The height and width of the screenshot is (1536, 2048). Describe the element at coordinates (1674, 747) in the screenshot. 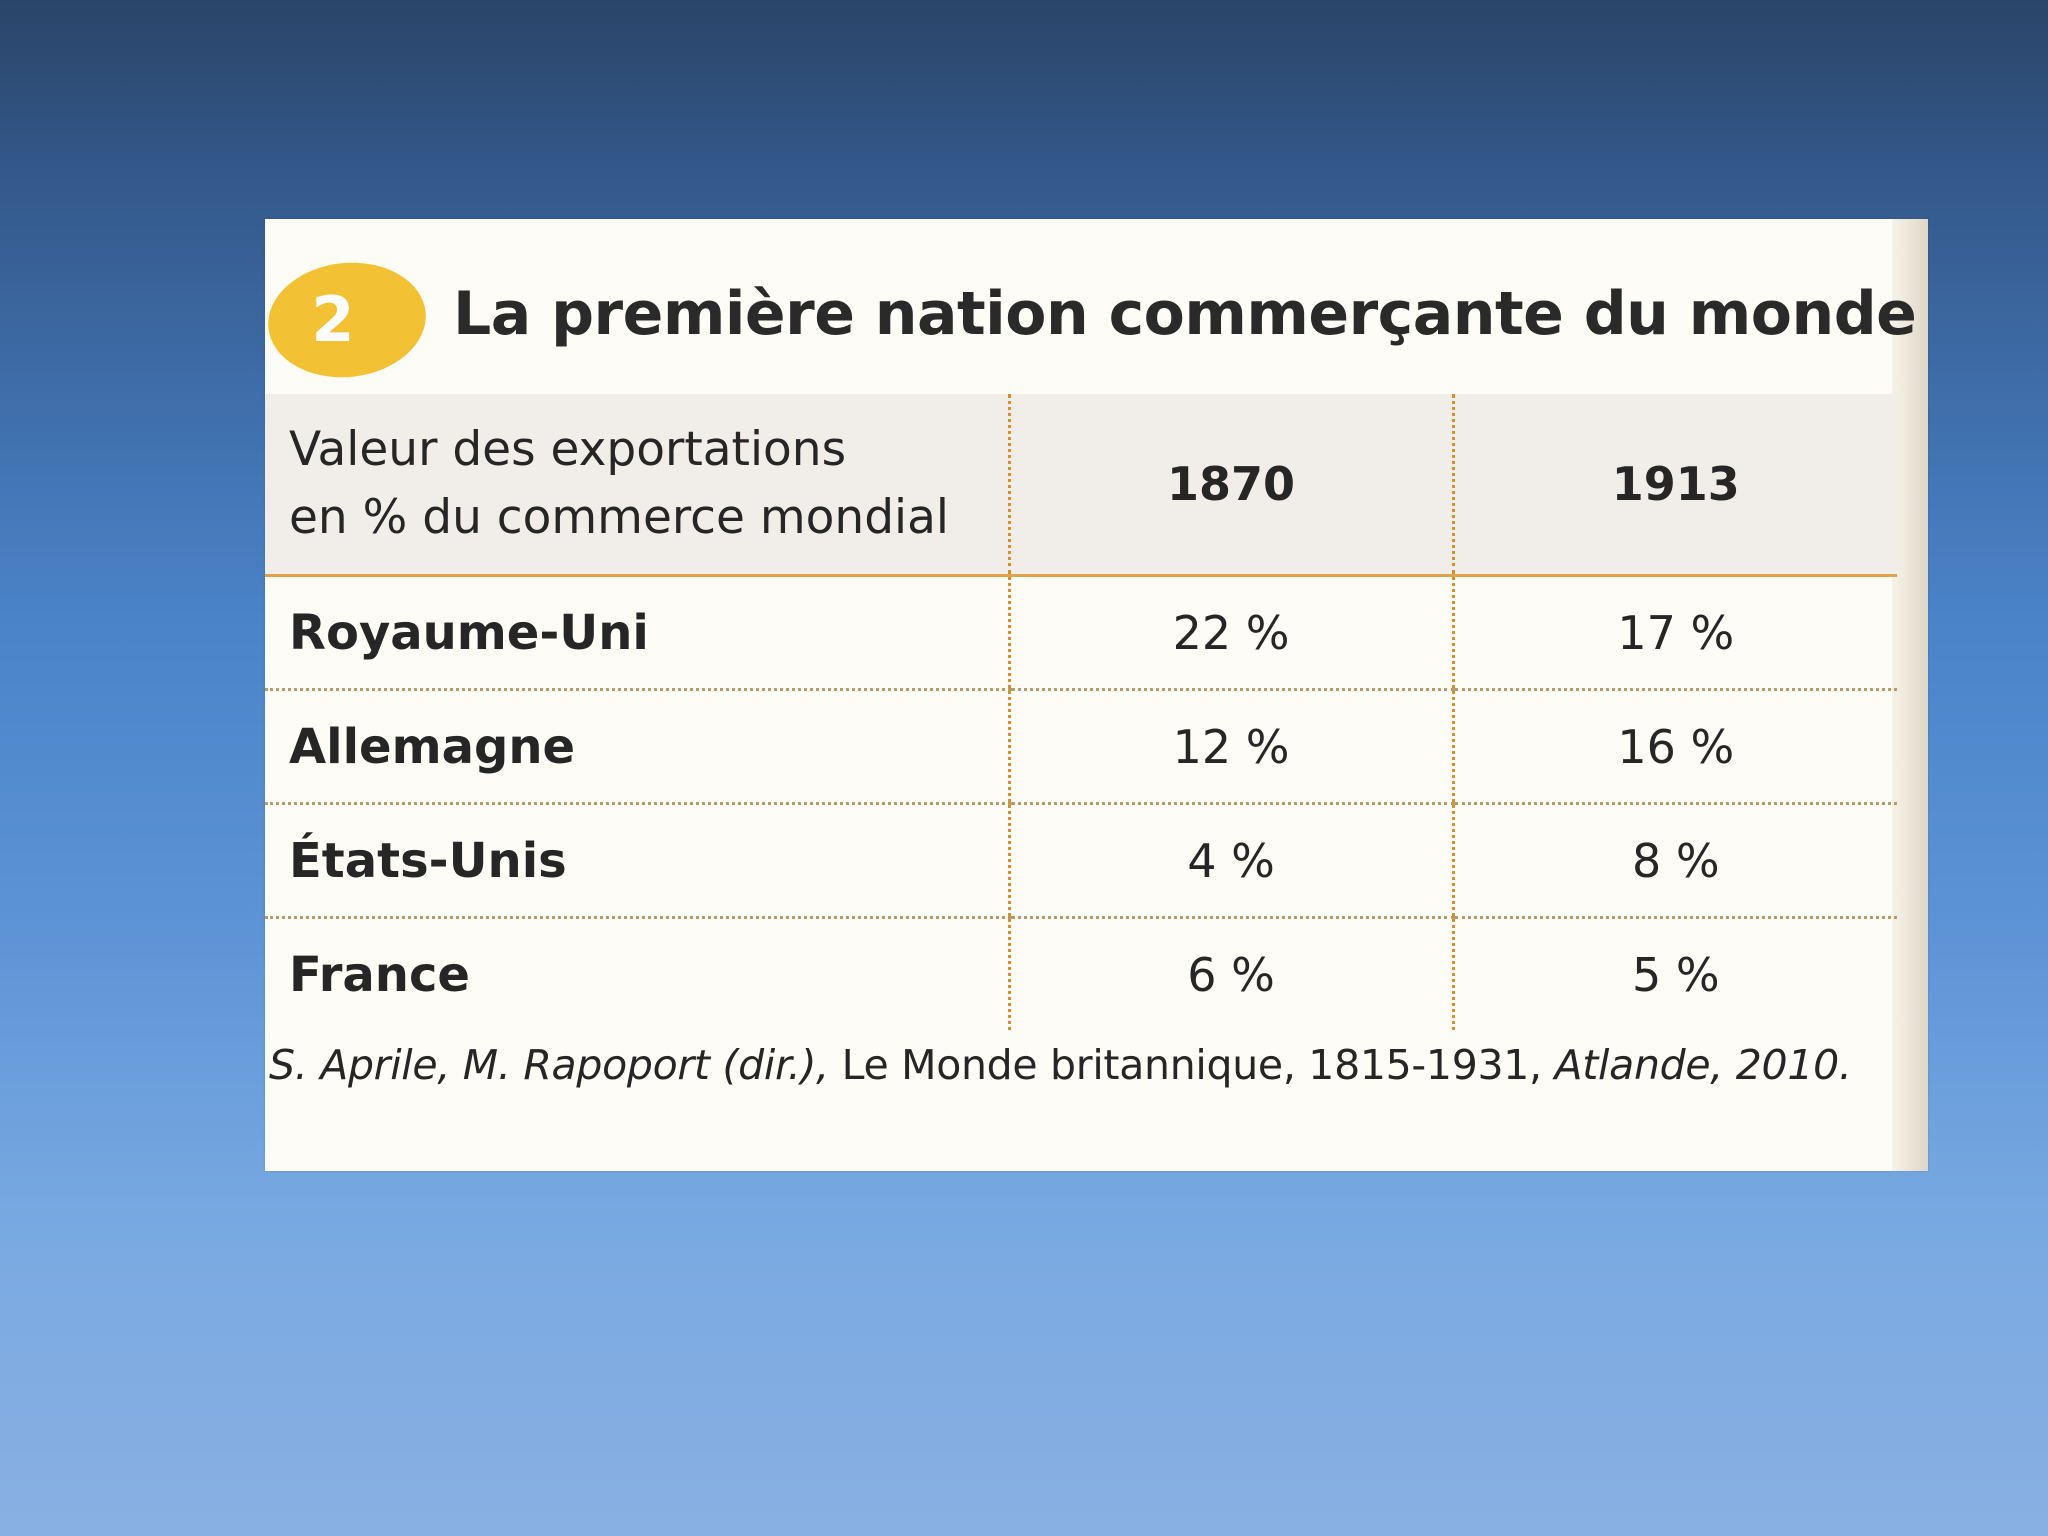

I see `value-cell: 16 %` at that location.